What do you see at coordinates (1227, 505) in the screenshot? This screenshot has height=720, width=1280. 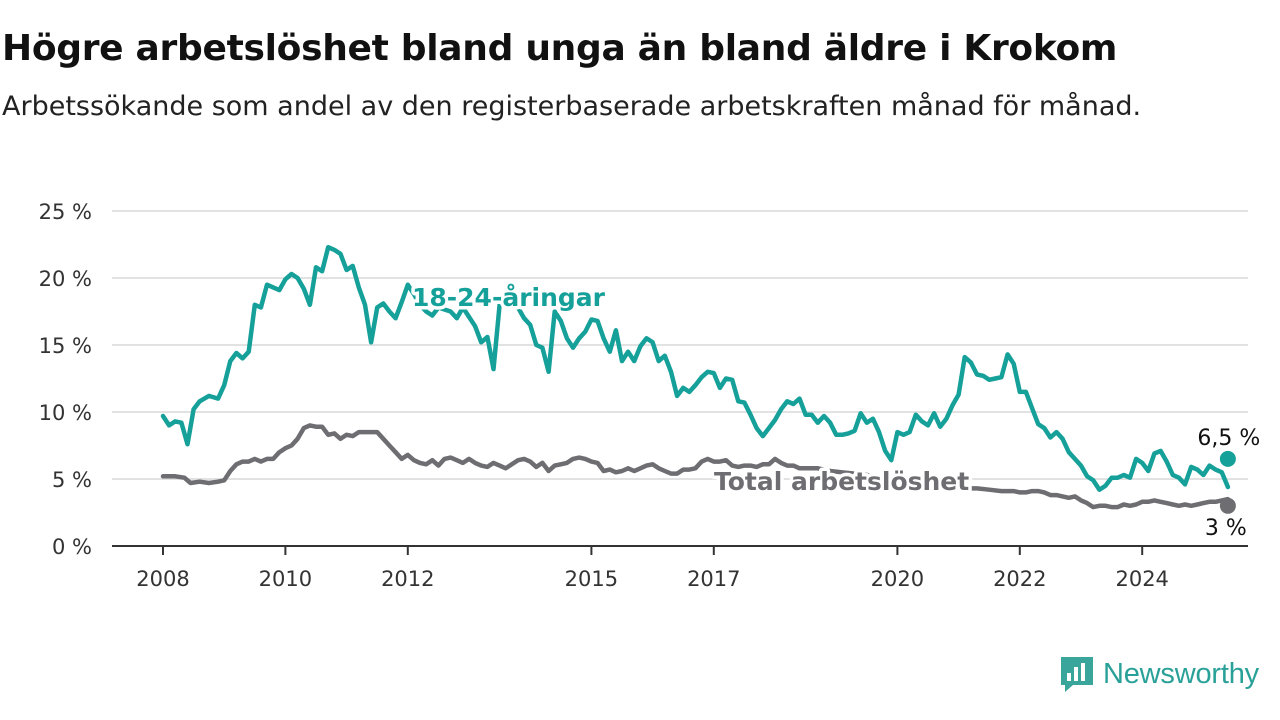 I see `end-point-total` at bounding box center [1227, 505].